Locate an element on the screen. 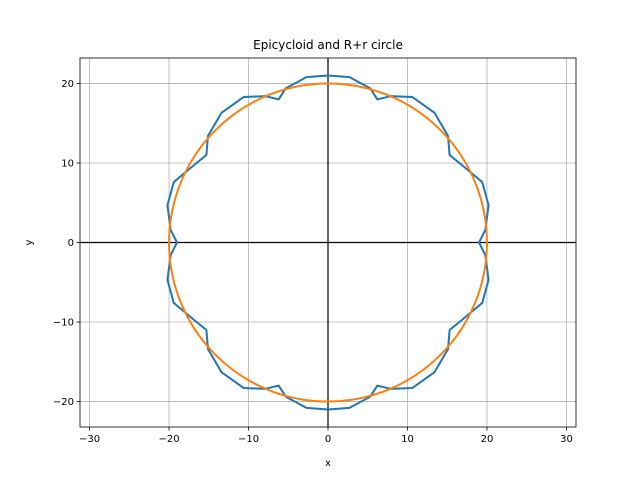 The height and width of the screenshot is (480, 640). x-tick-label: 20 is located at coordinates (487, 439).